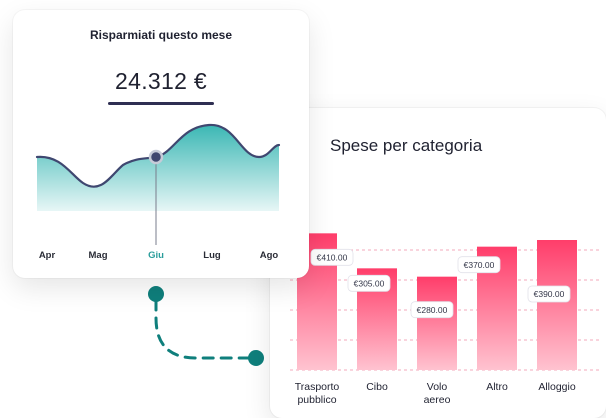 Image resolution: width=606 pixels, height=418 pixels. I want to click on data-label: €305.00, so click(369, 284).